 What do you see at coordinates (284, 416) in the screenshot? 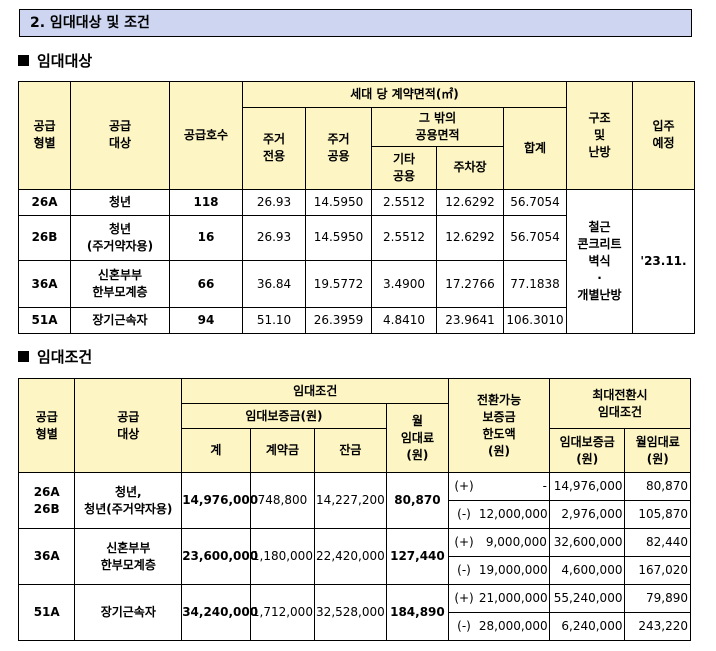
I see `header-deposit: 임대보증금(원)` at bounding box center [284, 416].